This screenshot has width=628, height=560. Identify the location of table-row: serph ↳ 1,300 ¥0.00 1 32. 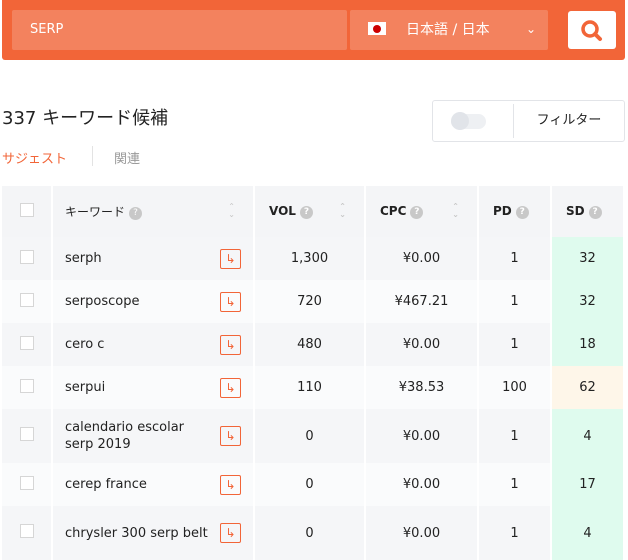
(313, 258).